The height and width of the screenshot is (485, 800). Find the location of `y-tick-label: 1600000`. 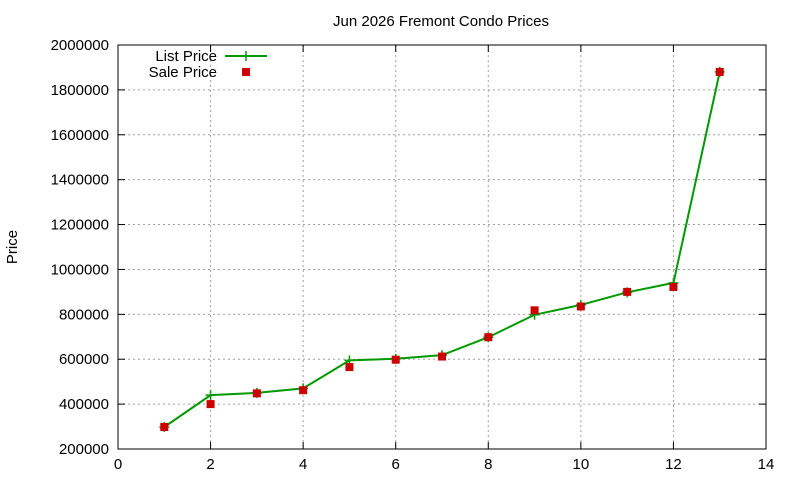

y-tick-label: 1600000 is located at coordinates (80, 135).